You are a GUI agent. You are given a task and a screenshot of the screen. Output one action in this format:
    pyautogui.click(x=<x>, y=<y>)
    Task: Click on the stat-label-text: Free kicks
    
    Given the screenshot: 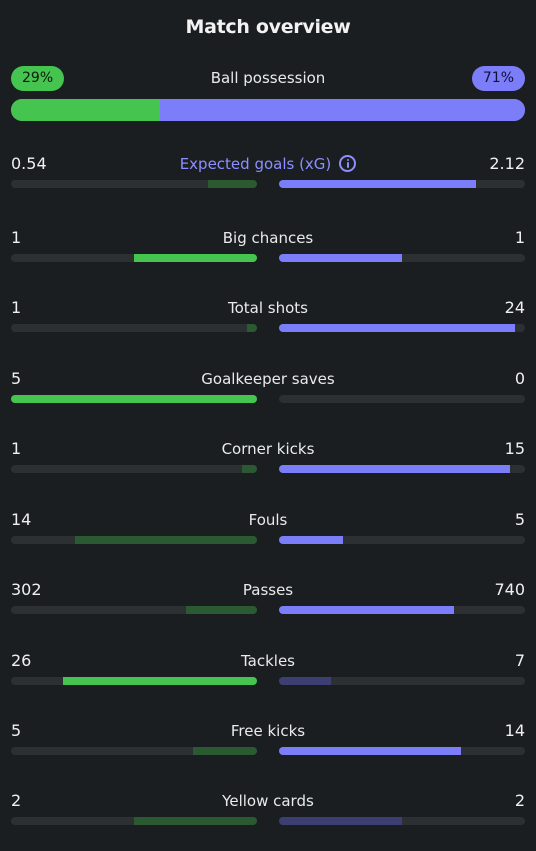 What is the action you would take?
    pyautogui.click(x=268, y=731)
    